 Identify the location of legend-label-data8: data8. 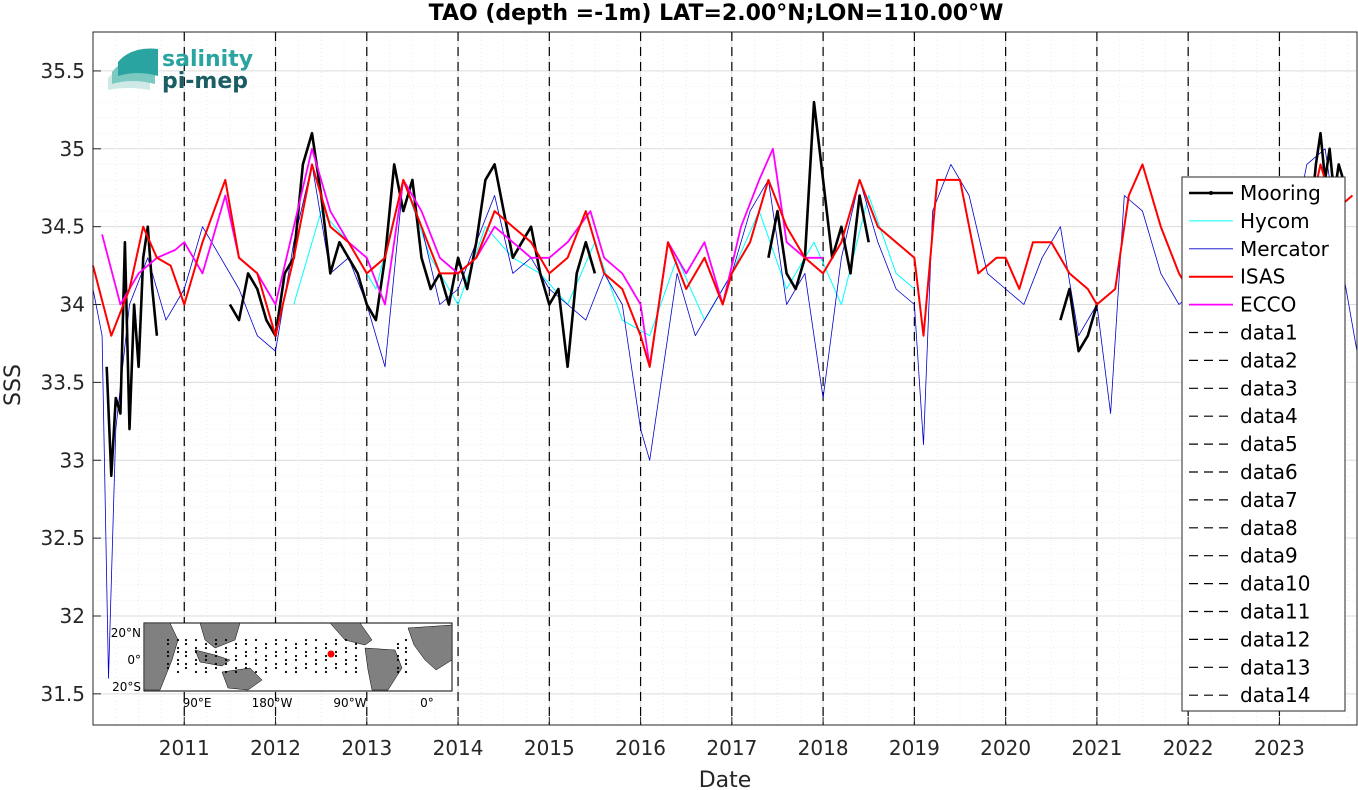
(1269, 528).